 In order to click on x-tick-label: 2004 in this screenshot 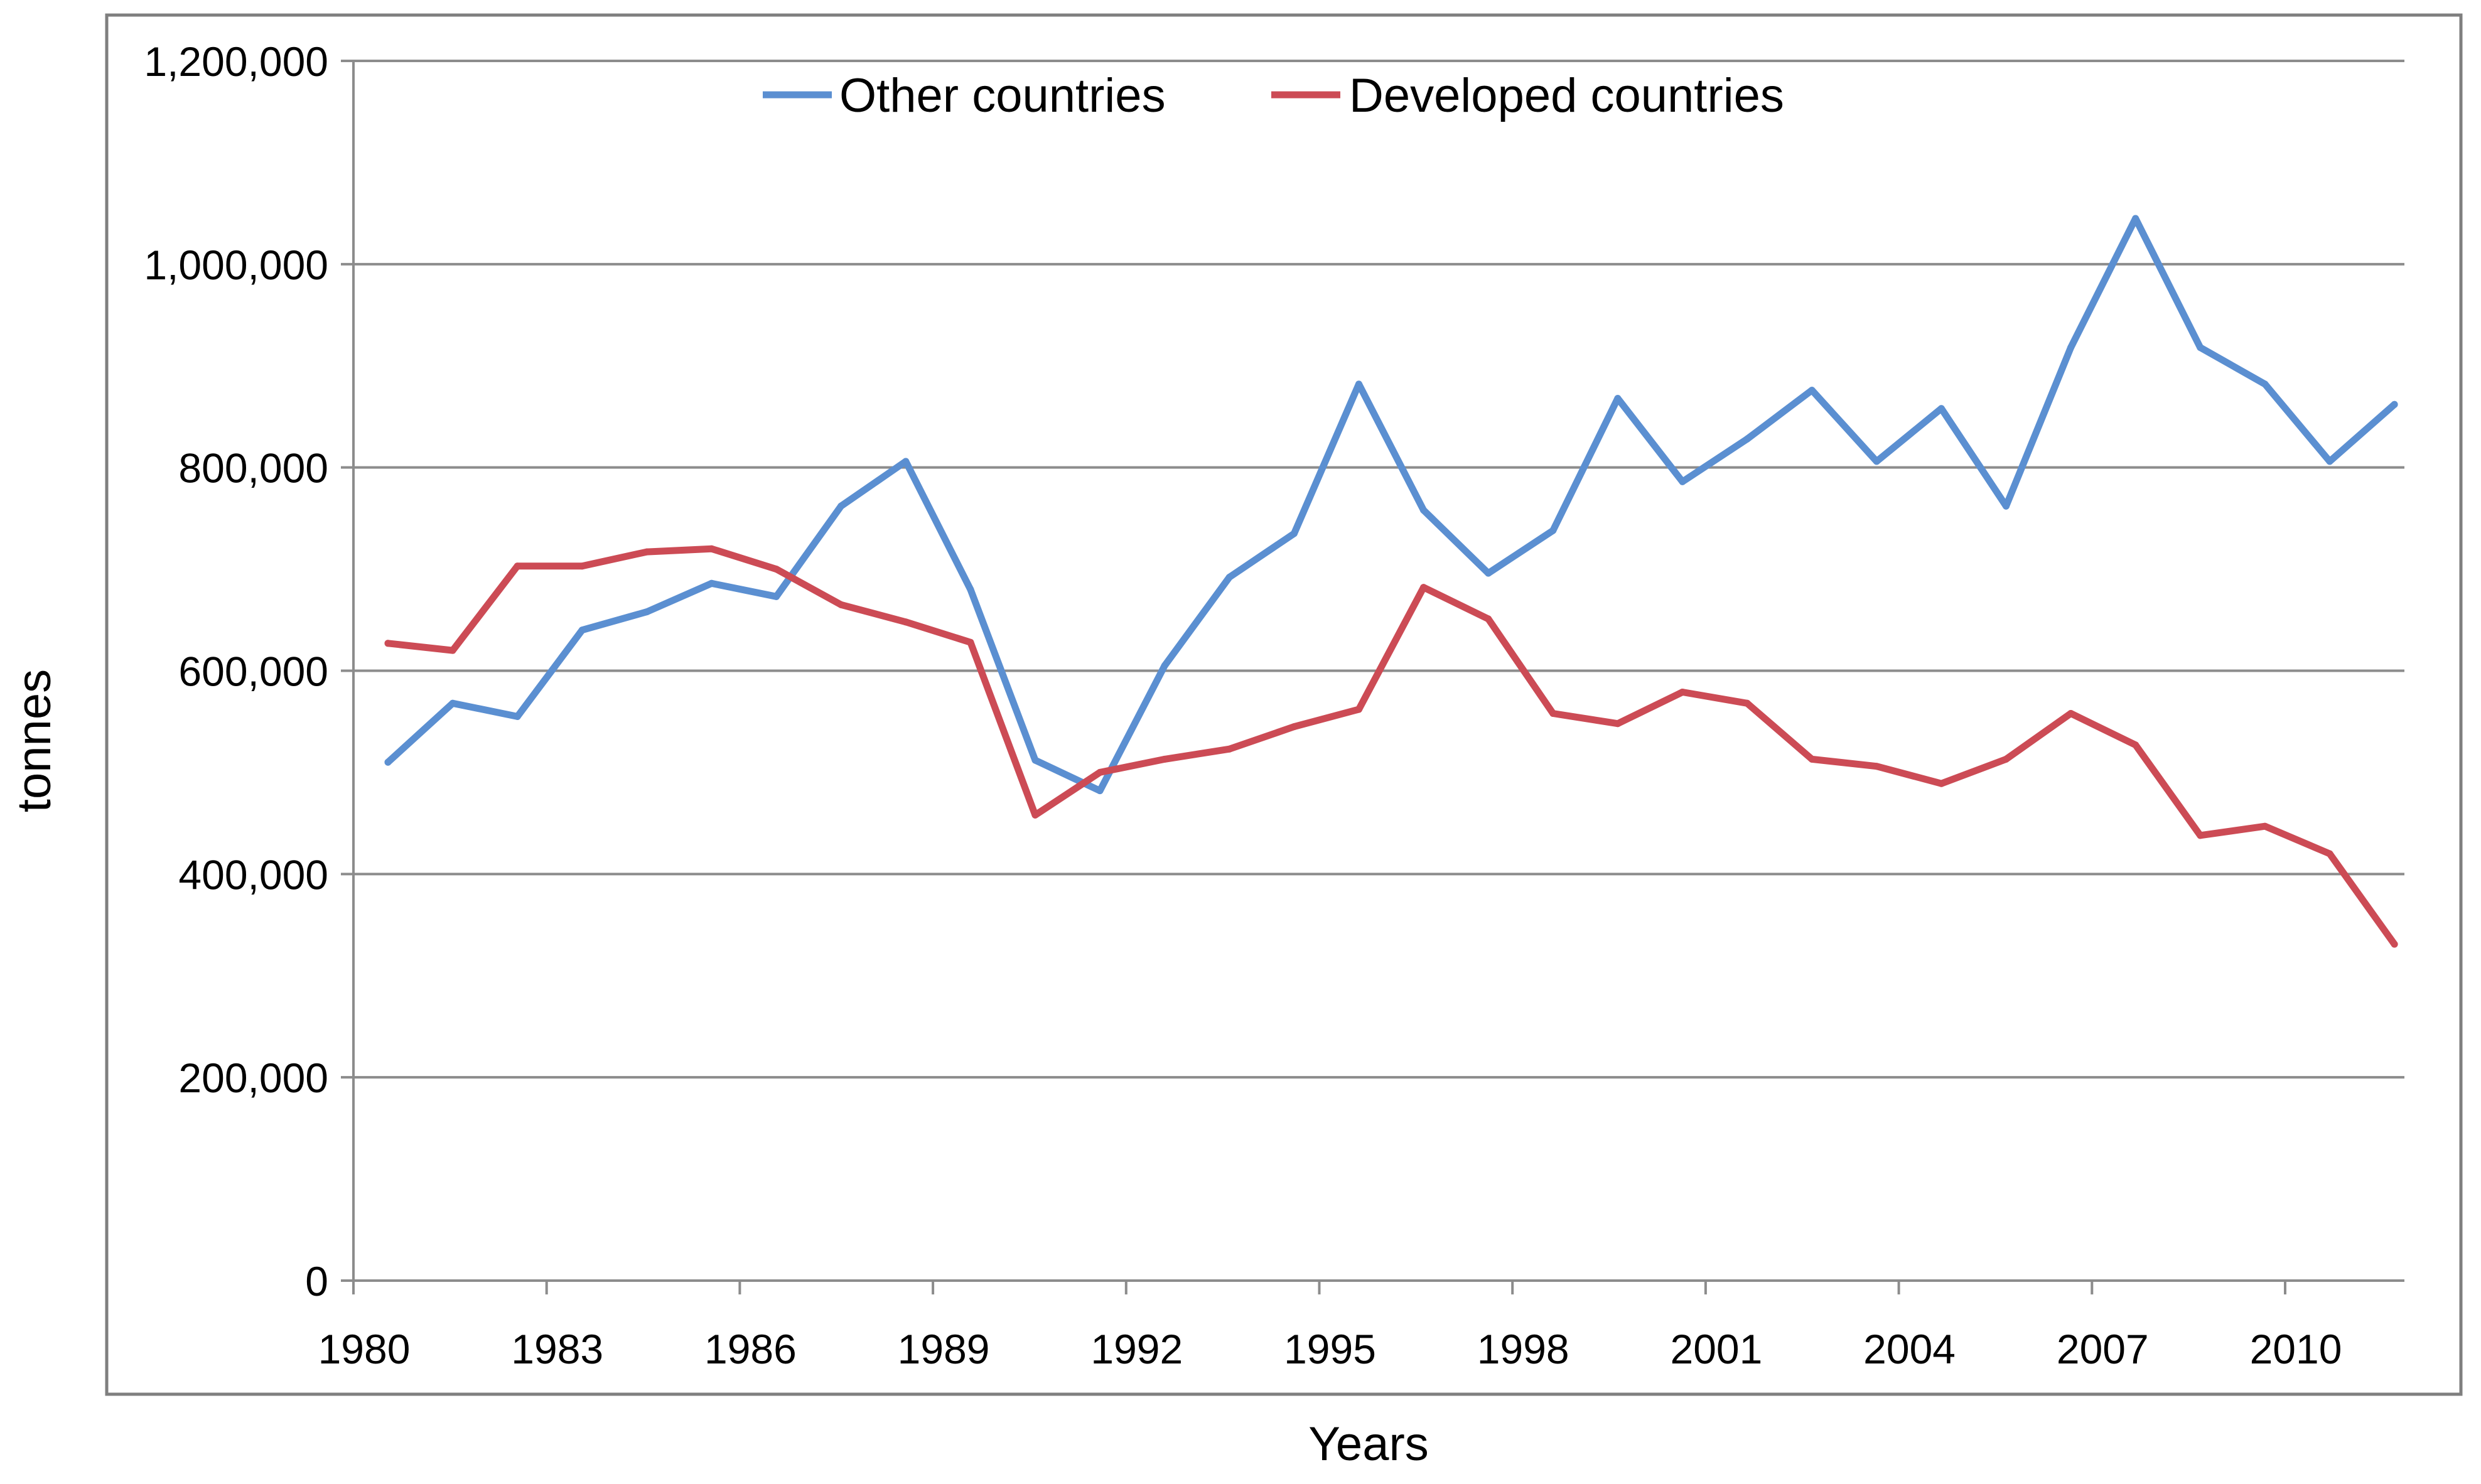, I will do `click(1909, 1349)`.